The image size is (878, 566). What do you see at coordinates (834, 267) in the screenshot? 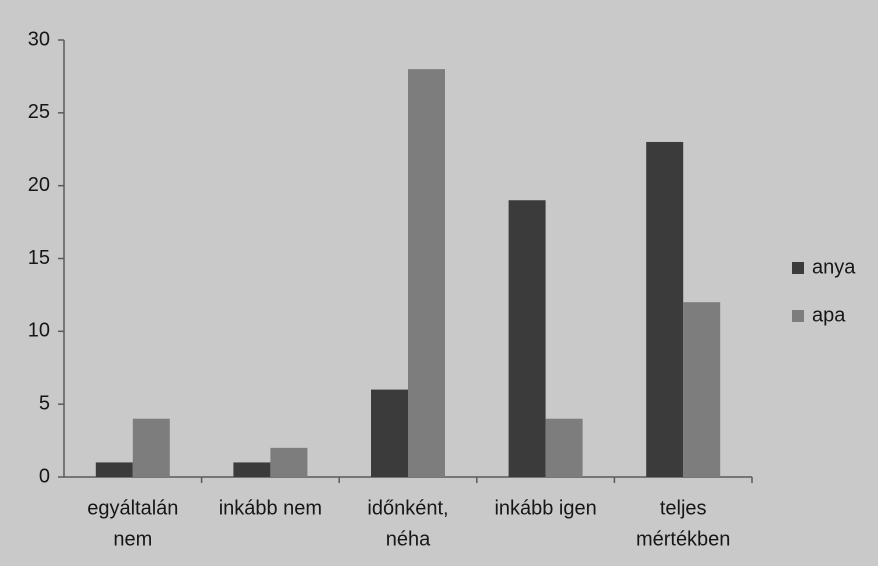
I see `legend-label: anya` at bounding box center [834, 267].